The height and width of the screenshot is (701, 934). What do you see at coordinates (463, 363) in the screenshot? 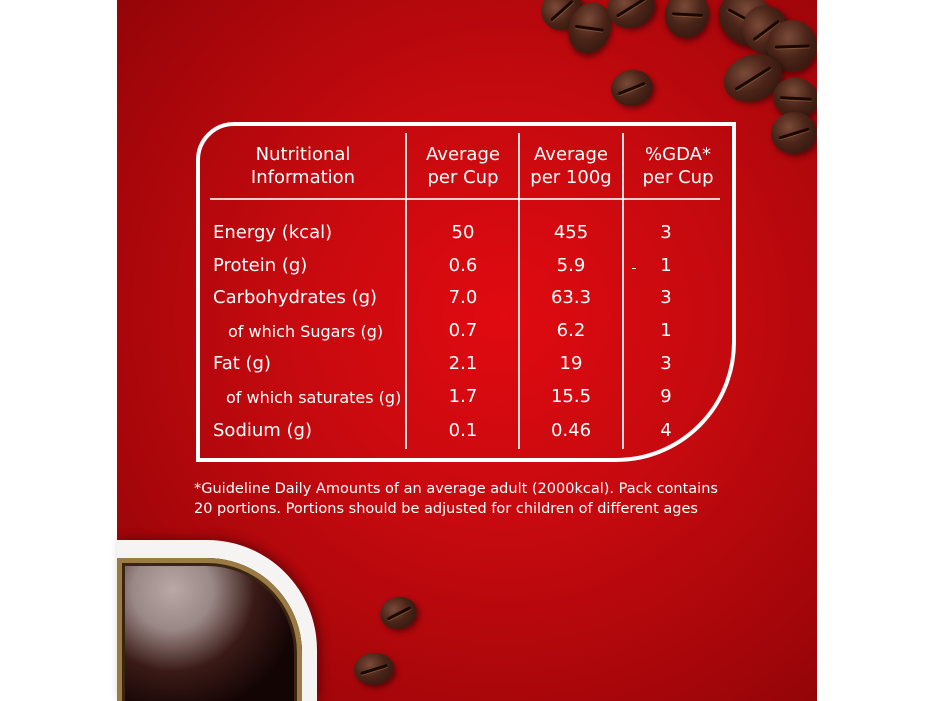
I see `cell-per-cup: 2.1` at bounding box center [463, 363].